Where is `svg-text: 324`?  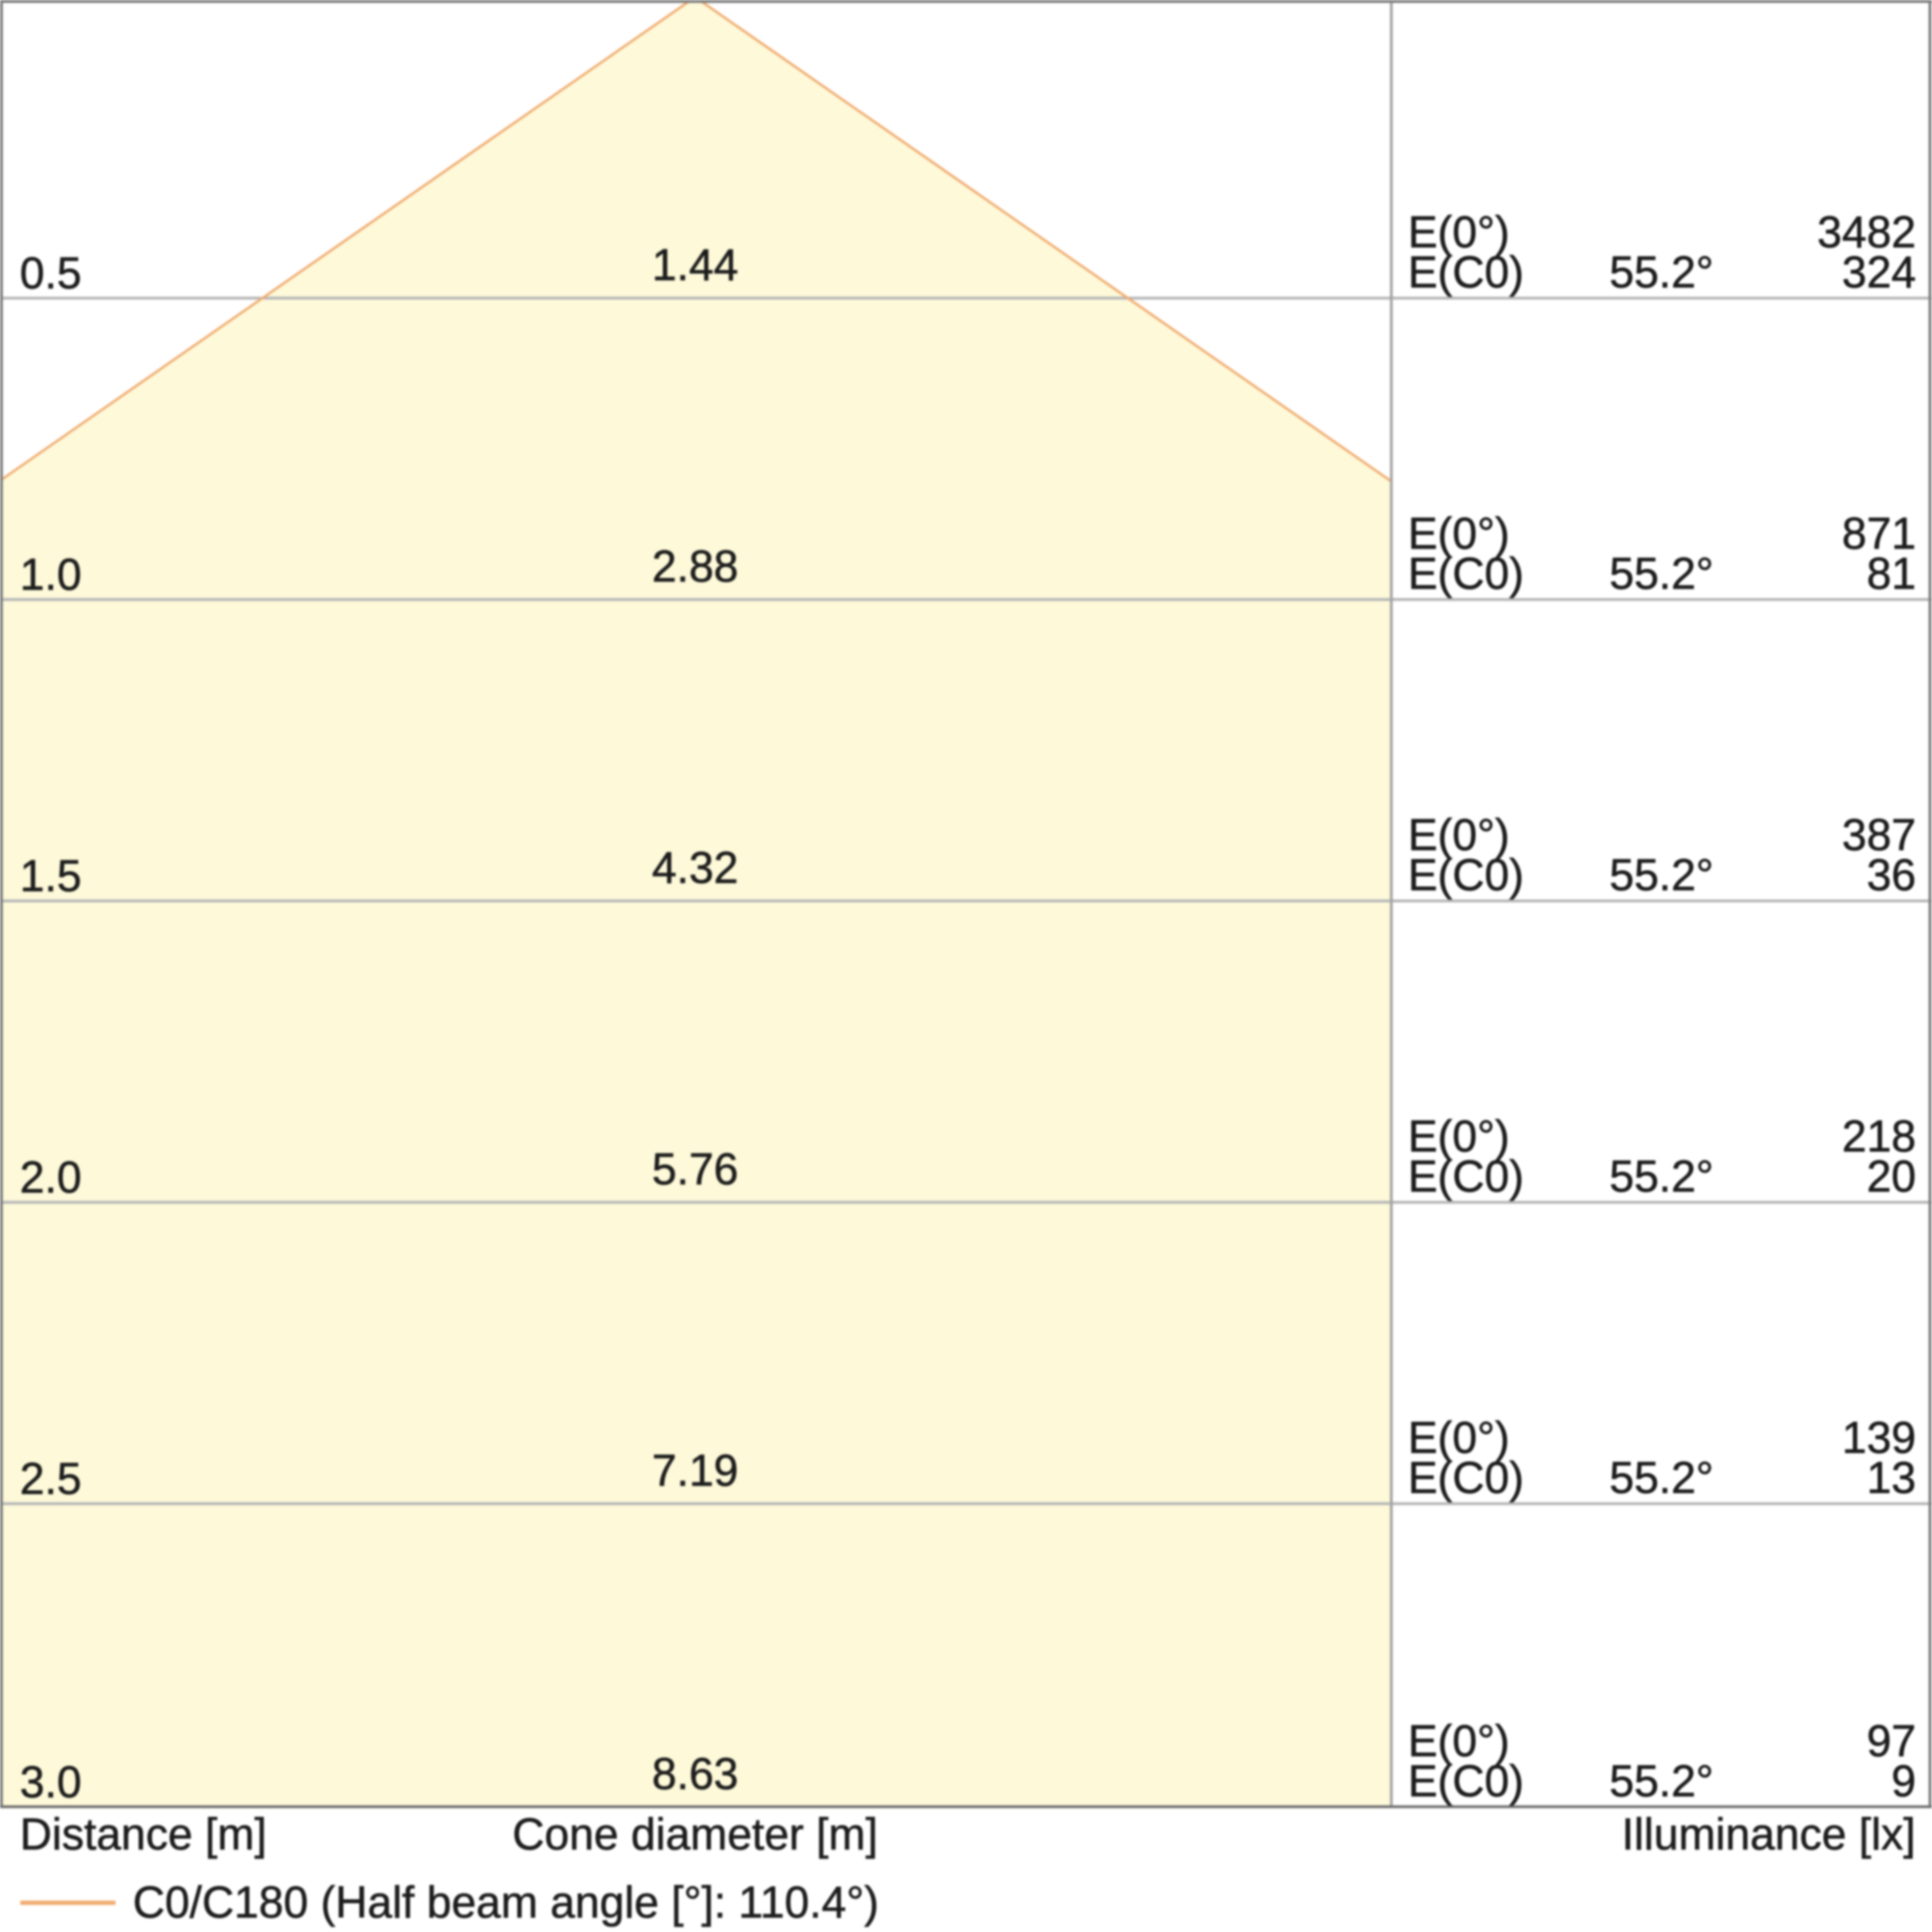
svg-text: 324 is located at coordinates (1879, 272).